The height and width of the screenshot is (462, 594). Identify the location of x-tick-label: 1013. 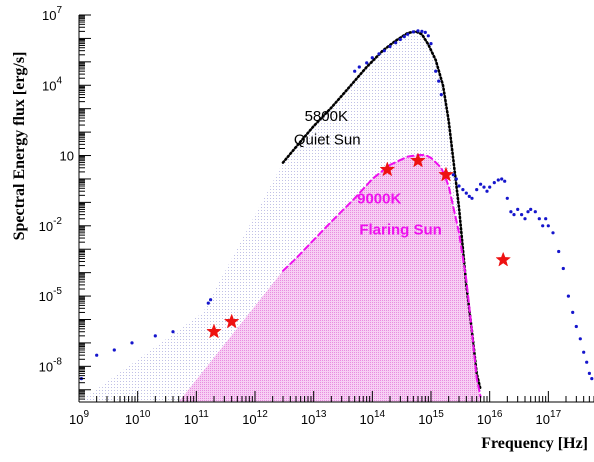
(314, 418).